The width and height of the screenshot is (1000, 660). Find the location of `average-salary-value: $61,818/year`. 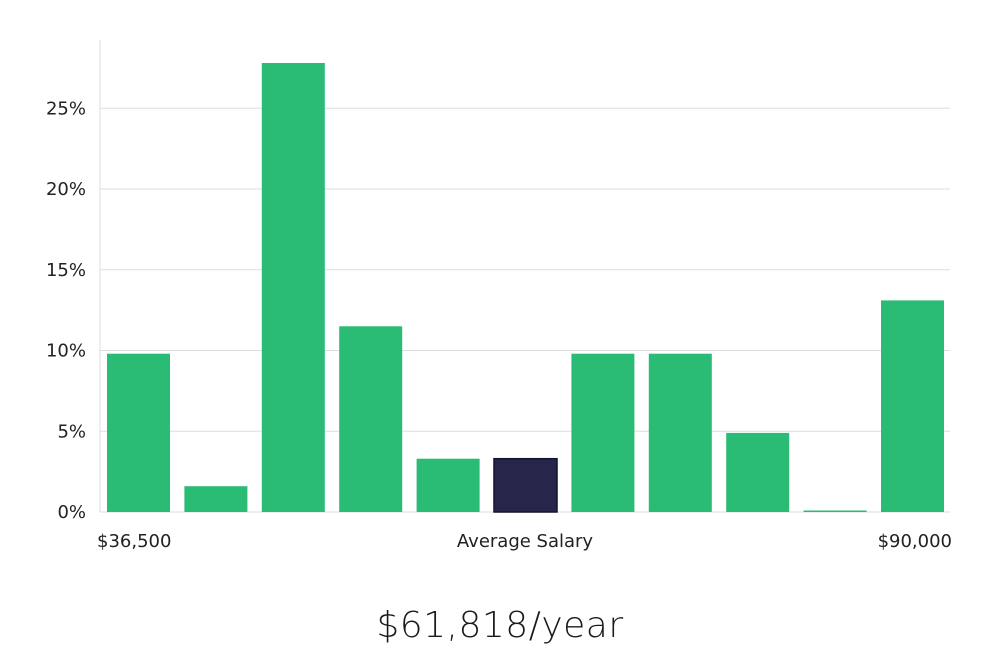

average-salary-value: $61,818/year is located at coordinates (500, 625).